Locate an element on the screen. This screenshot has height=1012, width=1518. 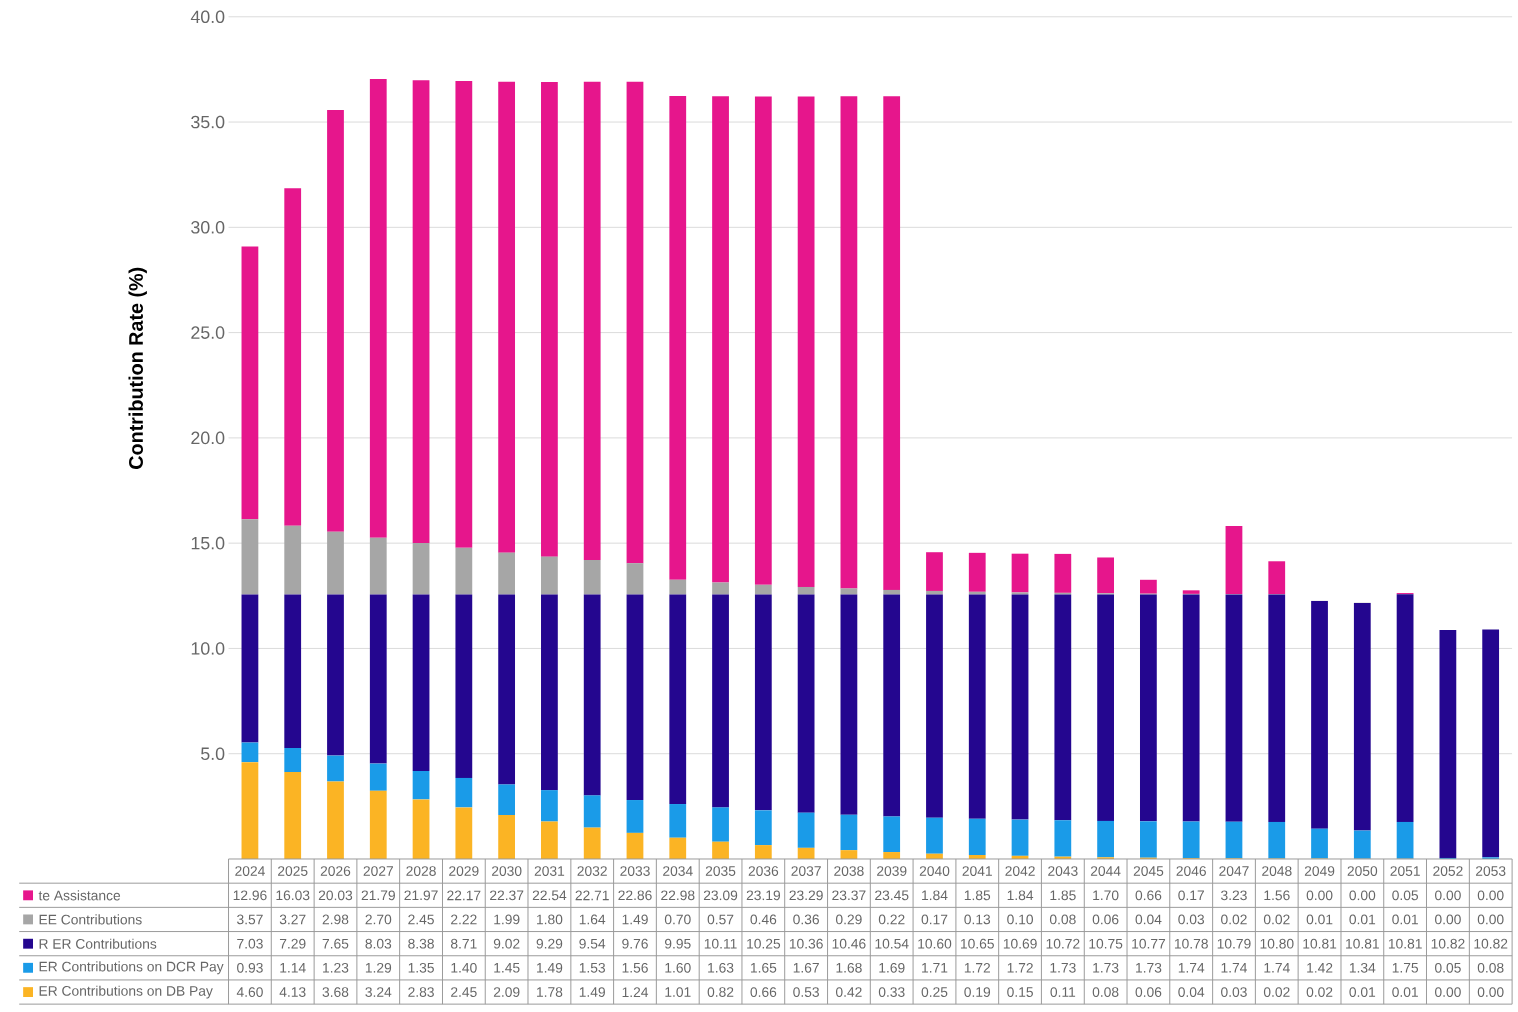
data-label: 0.57 is located at coordinates (720, 919).